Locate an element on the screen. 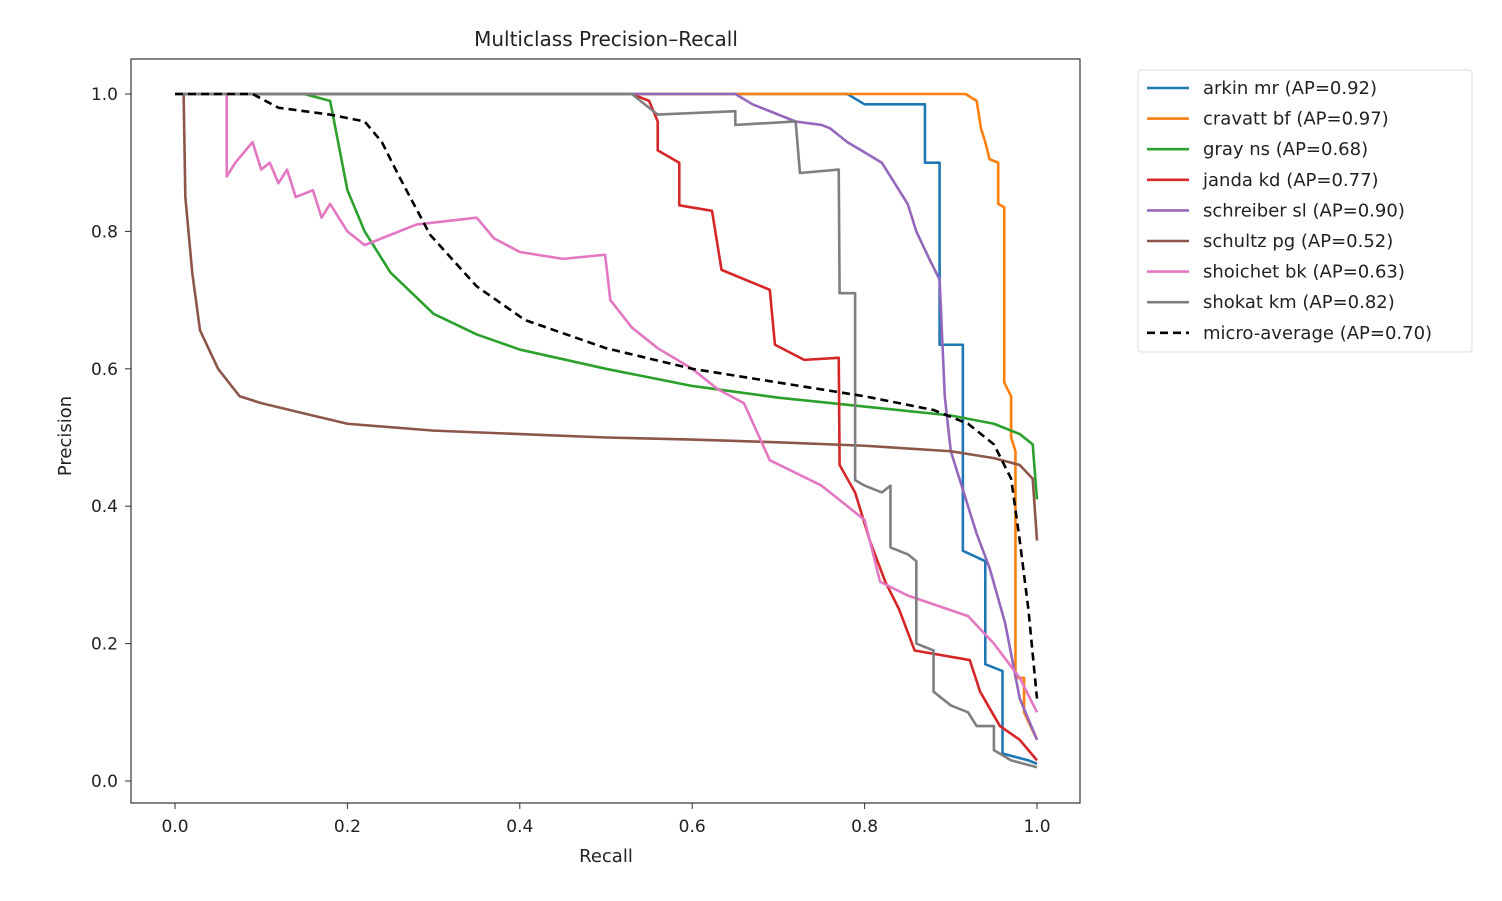 This screenshot has width=1502, height=901. x-tick-label: 0.0 is located at coordinates (174, 827).